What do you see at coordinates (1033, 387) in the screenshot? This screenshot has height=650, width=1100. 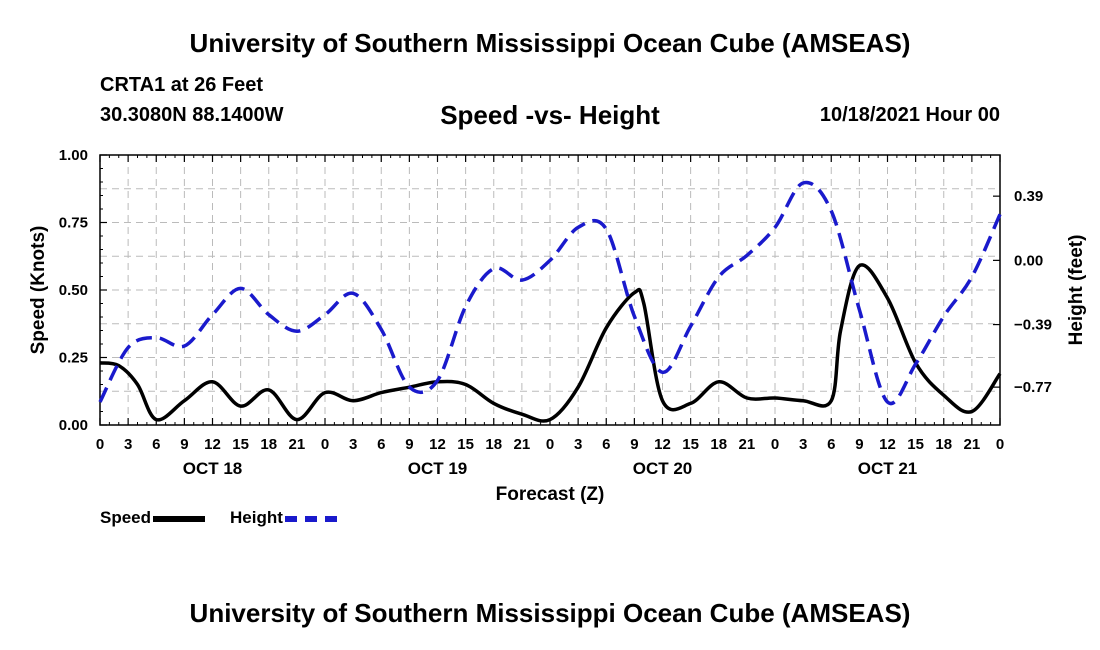 I see `y2-tick-label: −0.77` at bounding box center [1033, 387].